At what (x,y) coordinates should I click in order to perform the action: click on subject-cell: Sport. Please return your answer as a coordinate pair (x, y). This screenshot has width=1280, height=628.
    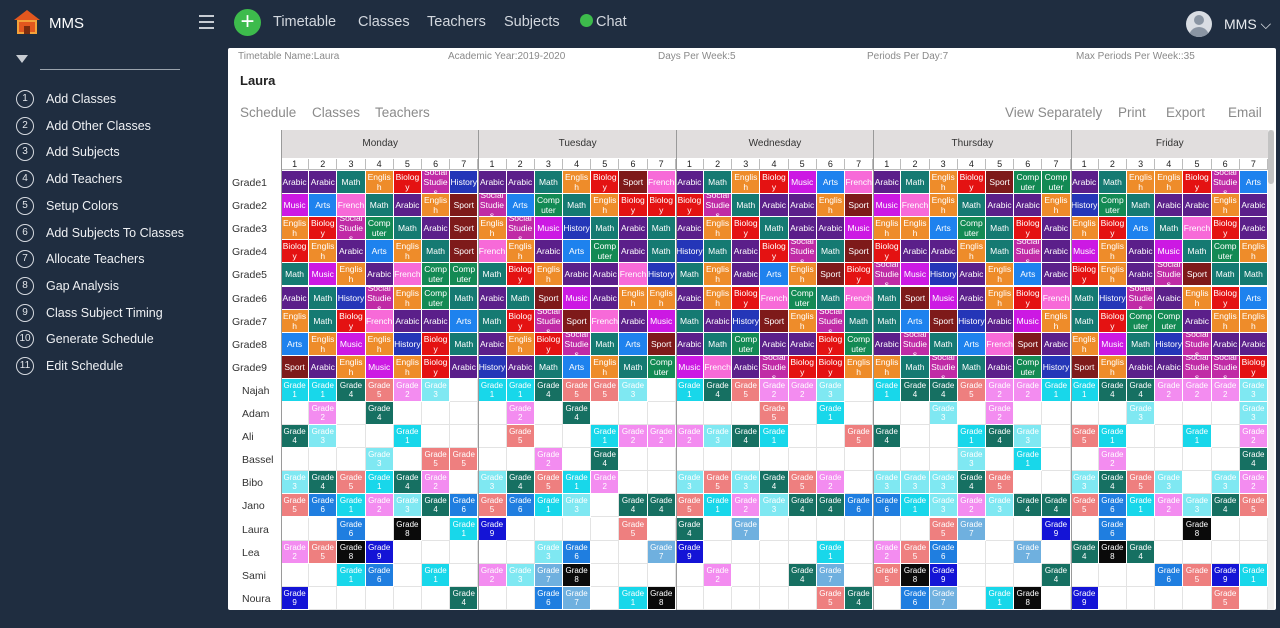
    Looking at the image, I should click on (464, 206).